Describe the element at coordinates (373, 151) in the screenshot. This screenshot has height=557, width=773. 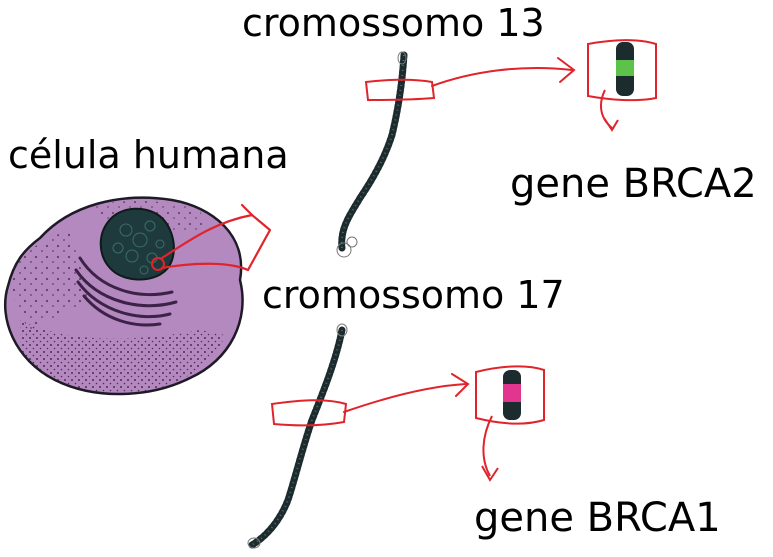
I see `chromosome-13-body` at that location.